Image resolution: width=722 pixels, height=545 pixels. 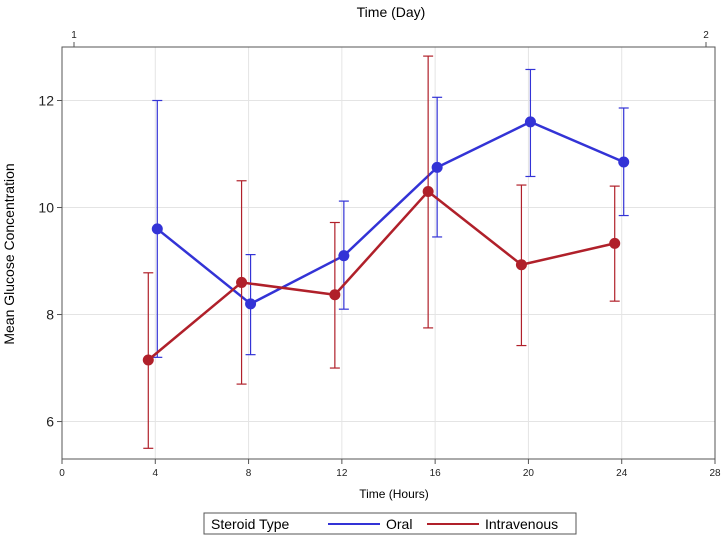 What do you see at coordinates (46, 101) in the screenshot?
I see `y-tick-label: 12` at bounding box center [46, 101].